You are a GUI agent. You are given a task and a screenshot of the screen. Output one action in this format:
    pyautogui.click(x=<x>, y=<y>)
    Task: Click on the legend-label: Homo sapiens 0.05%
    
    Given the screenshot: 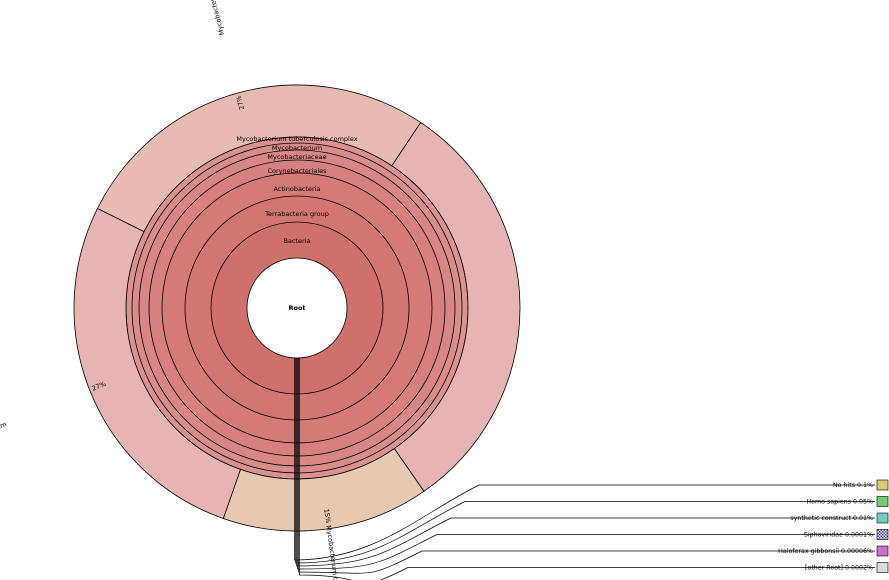 What is the action you would take?
    pyautogui.click(x=839, y=502)
    